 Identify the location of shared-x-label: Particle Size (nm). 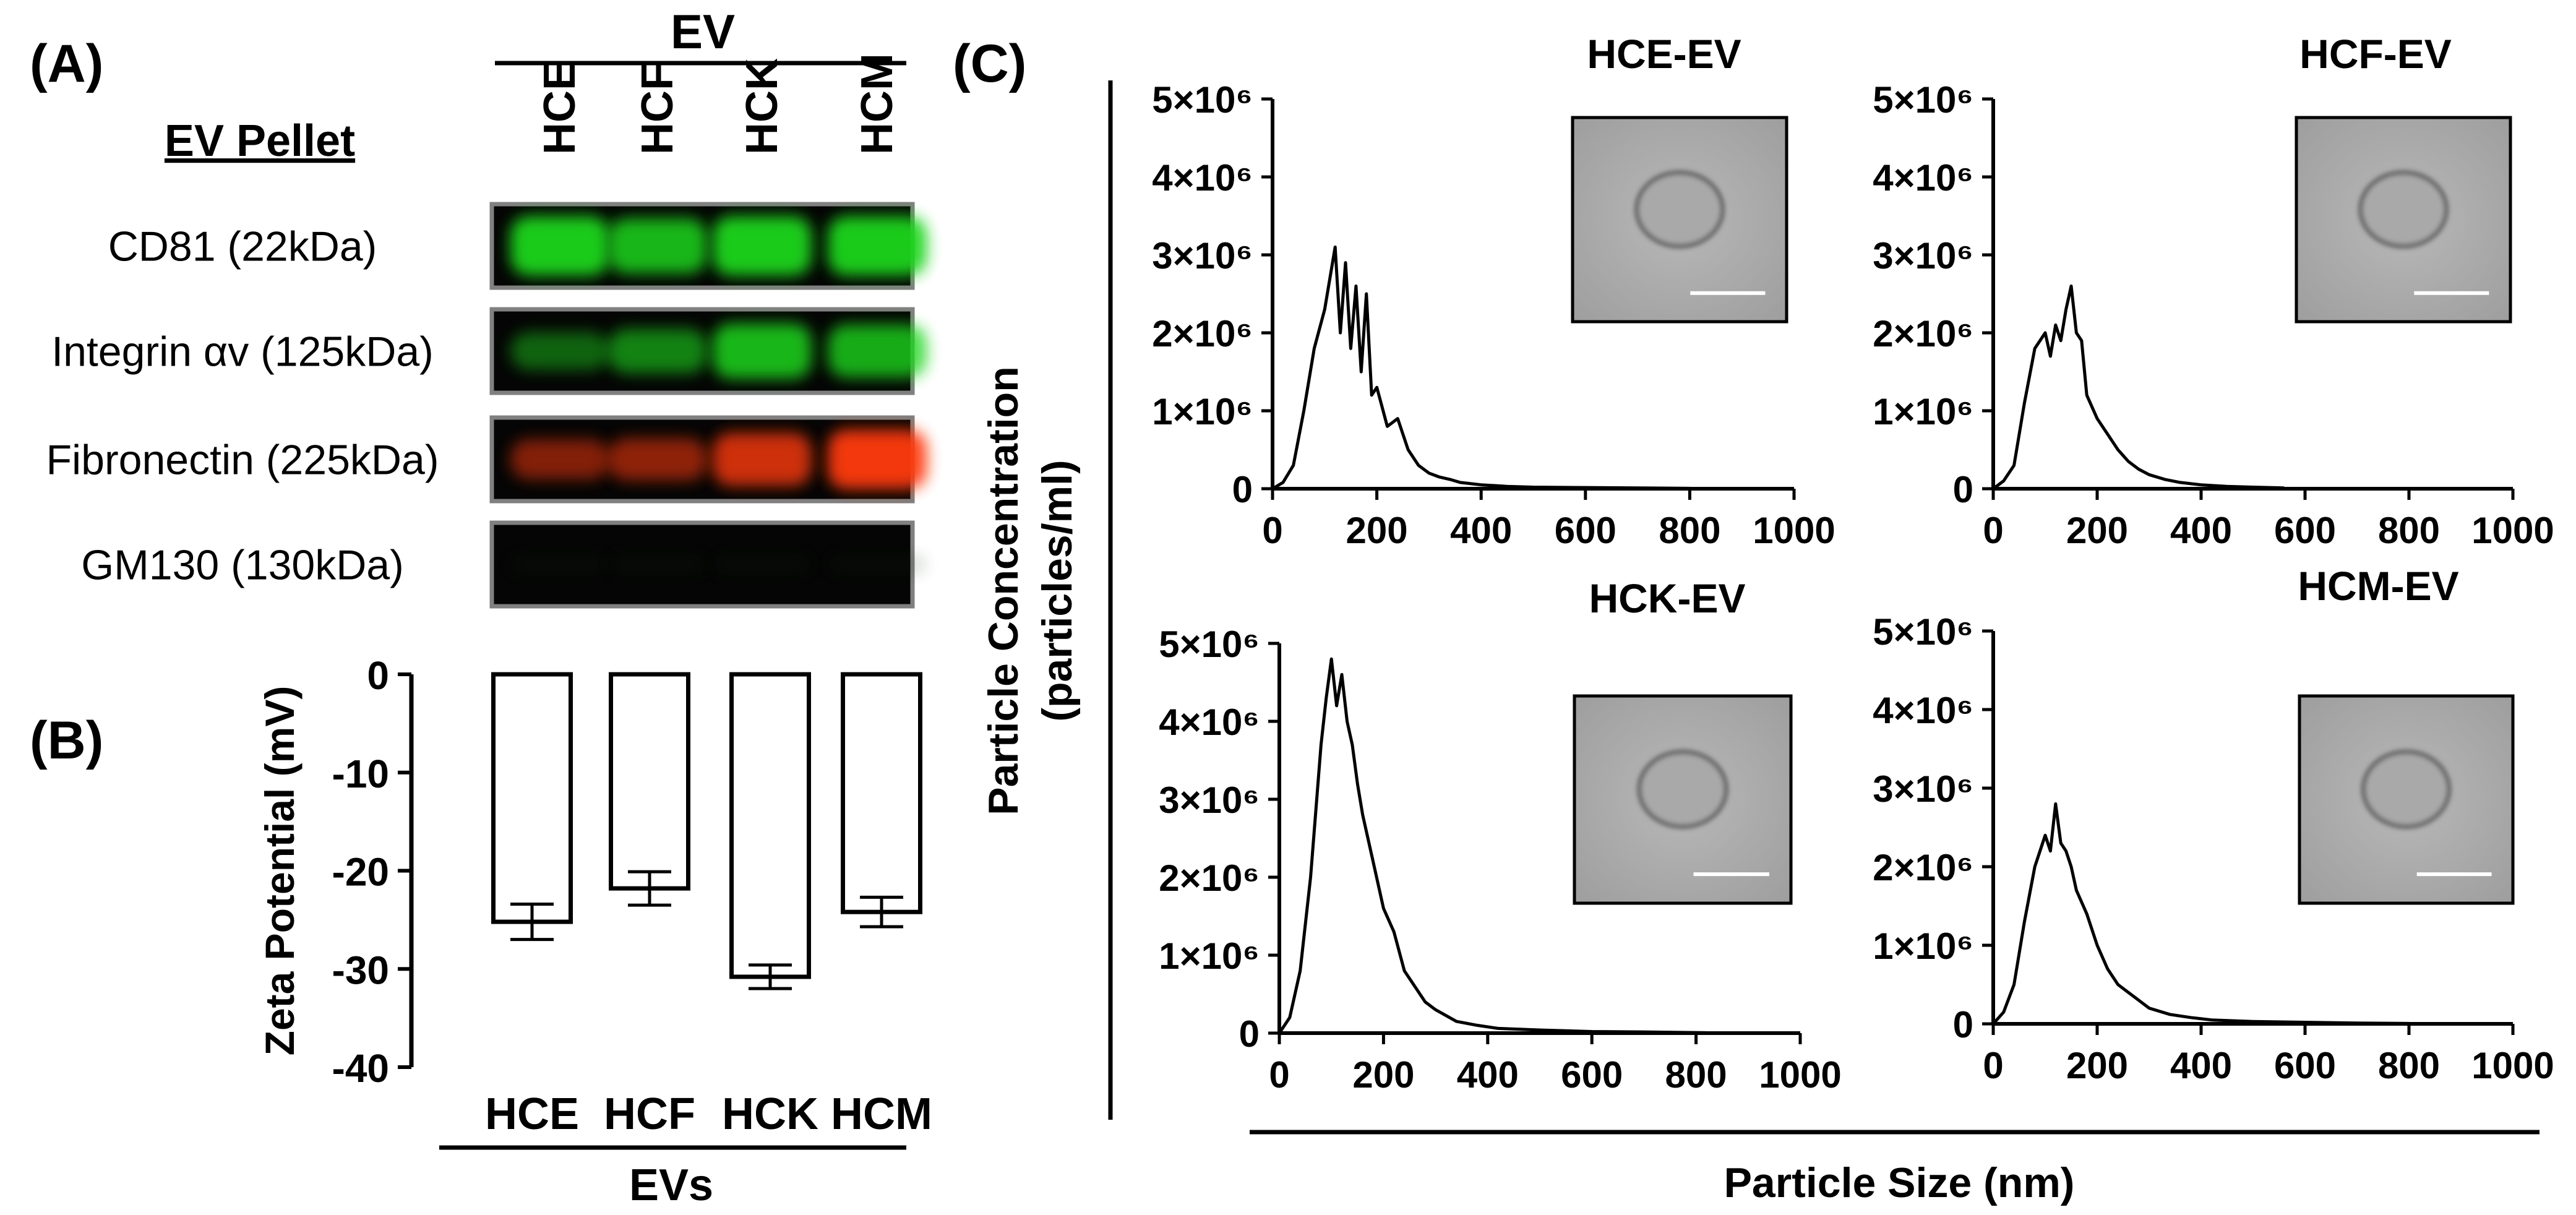
(1900, 1182).